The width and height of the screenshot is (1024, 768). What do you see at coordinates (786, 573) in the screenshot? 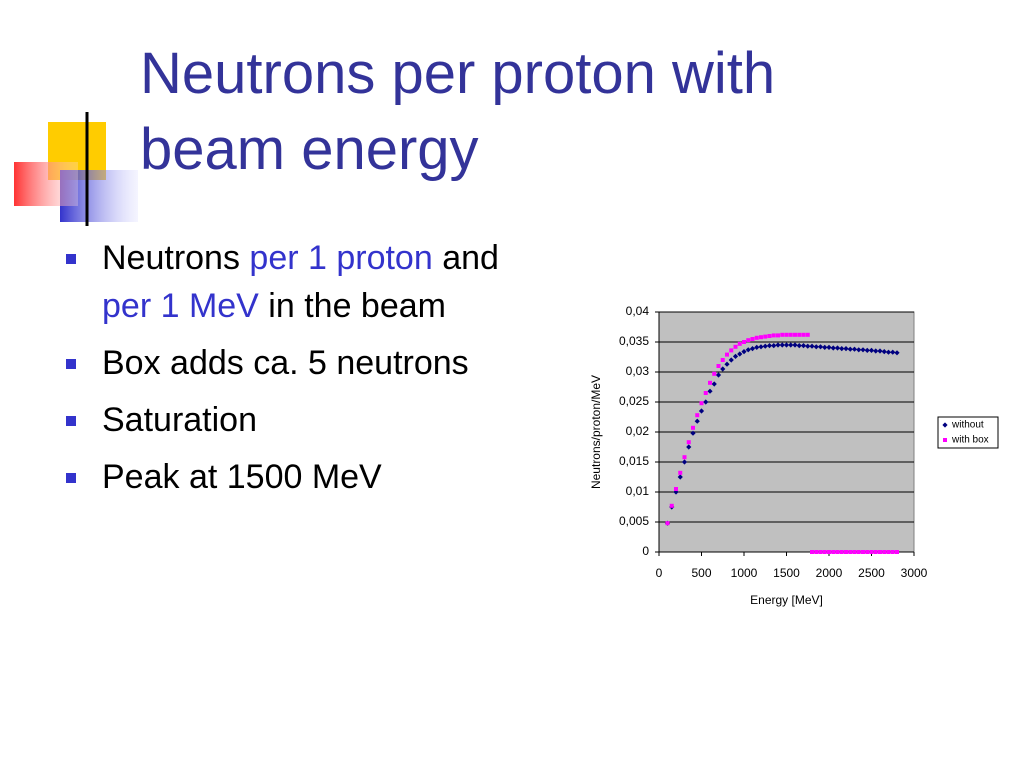
I see `x-tick-label: 1500` at bounding box center [786, 573].